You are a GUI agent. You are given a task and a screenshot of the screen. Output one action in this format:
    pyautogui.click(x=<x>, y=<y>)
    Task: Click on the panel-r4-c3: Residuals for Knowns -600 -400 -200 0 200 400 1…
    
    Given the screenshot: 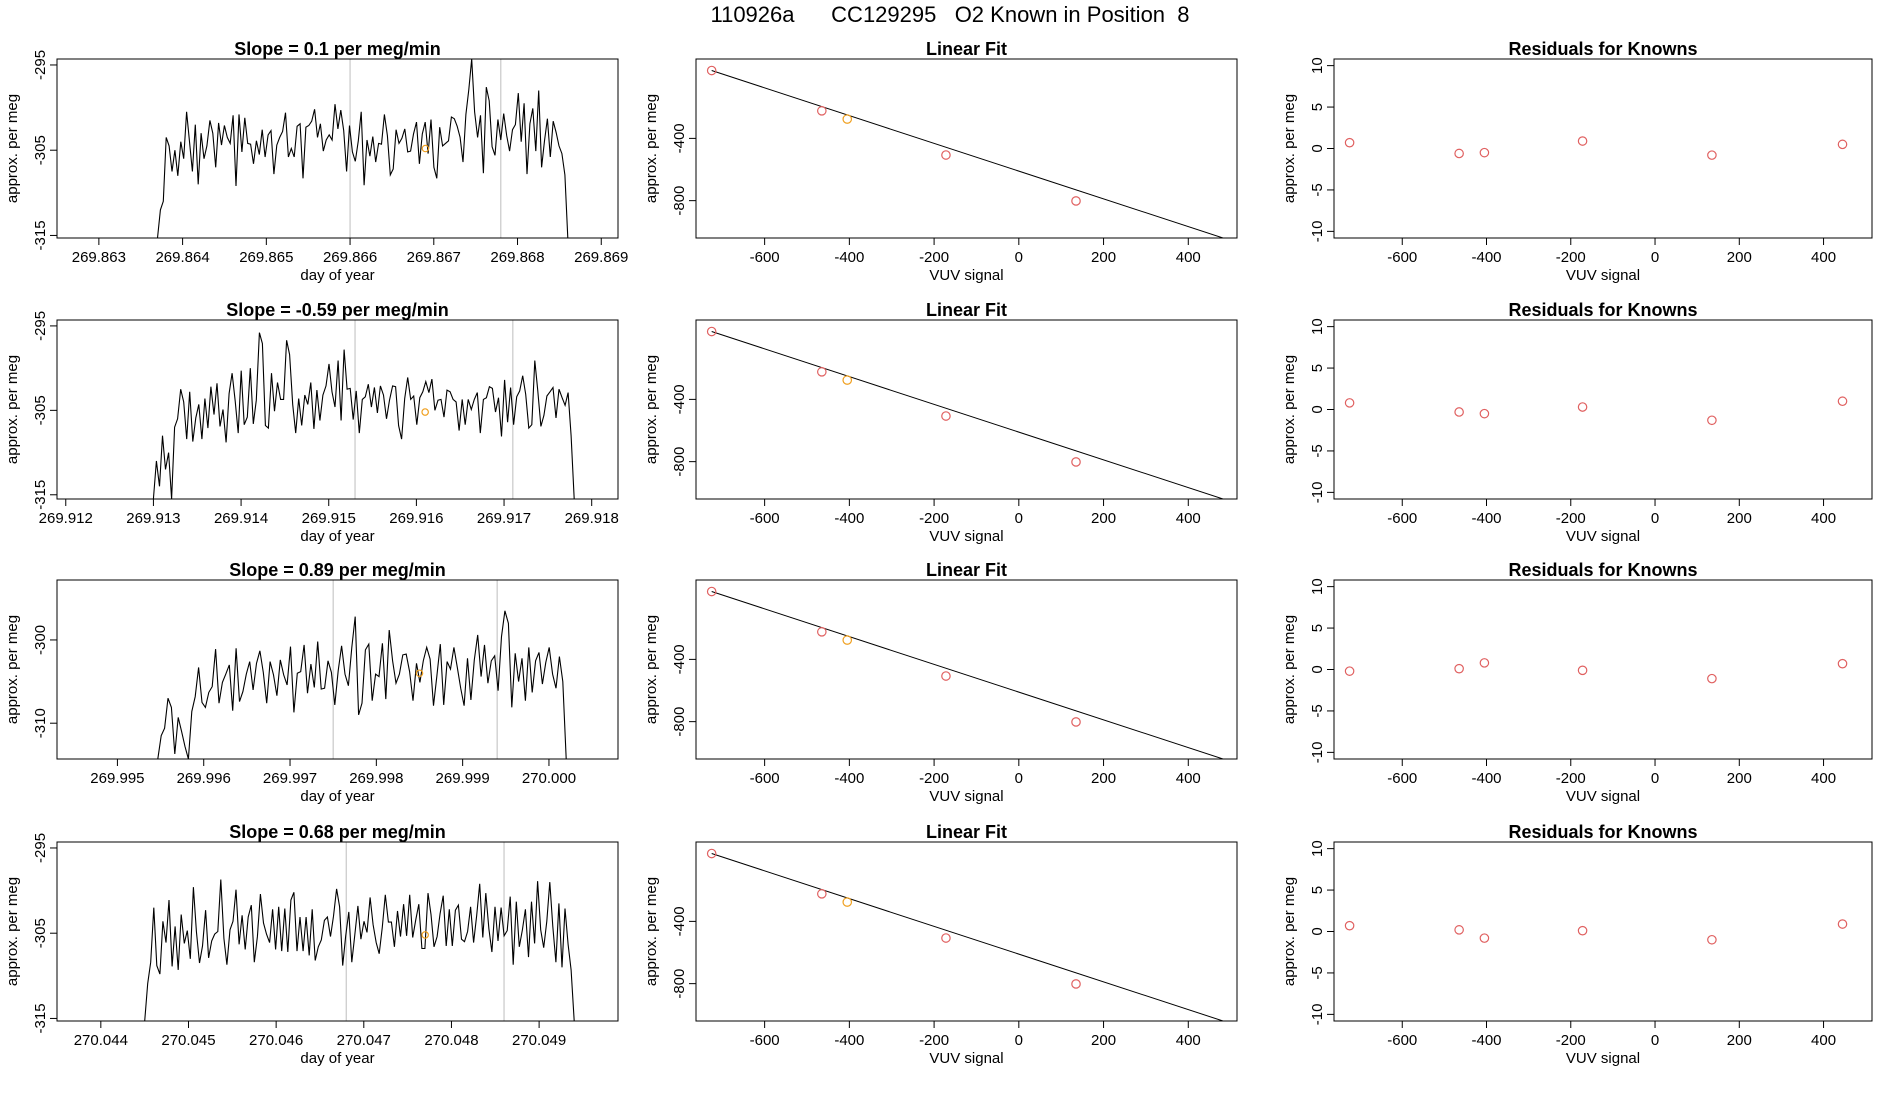 What is the action you would take?
    pyautogui.click(x=1577, y=944)
    